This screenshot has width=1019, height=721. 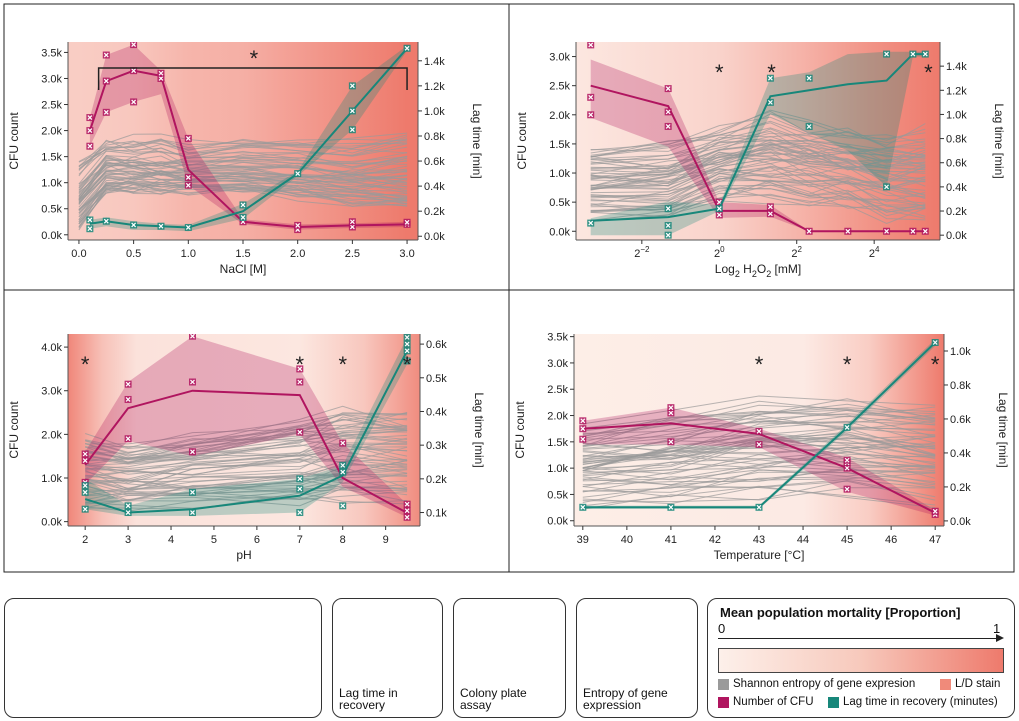 I want to click on x-tick-label: 2, so click(x=85, y=540).